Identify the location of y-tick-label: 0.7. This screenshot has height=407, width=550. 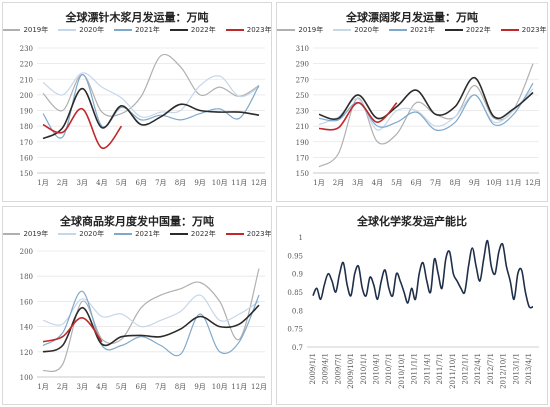
(297, 348).